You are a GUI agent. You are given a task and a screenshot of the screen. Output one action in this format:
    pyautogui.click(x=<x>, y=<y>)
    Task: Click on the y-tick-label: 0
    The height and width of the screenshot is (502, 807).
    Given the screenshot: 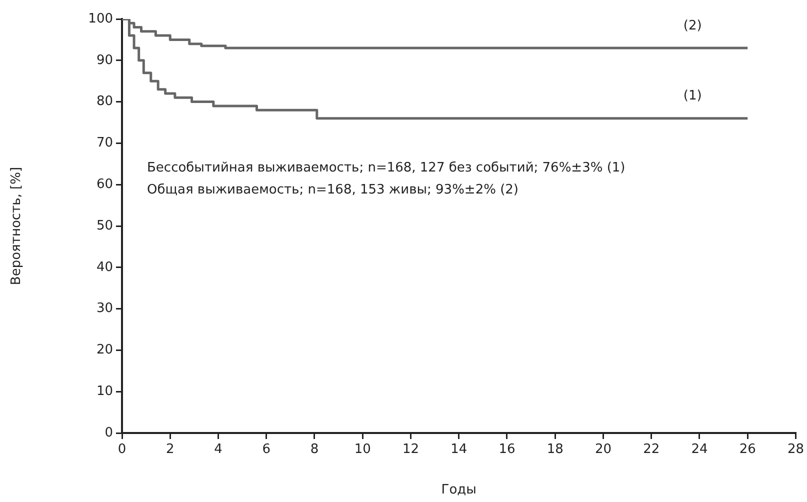 What is the action you would take?
    pyautogui.click(x=108, y=432)
    